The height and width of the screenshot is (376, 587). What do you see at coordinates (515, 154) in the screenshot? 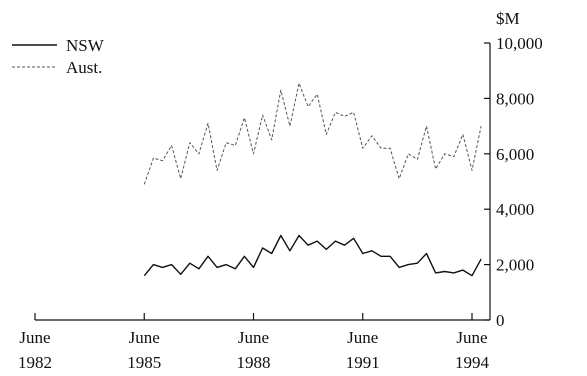
I see `y-tick-label: 6,000` at bounding box center [515, 154].